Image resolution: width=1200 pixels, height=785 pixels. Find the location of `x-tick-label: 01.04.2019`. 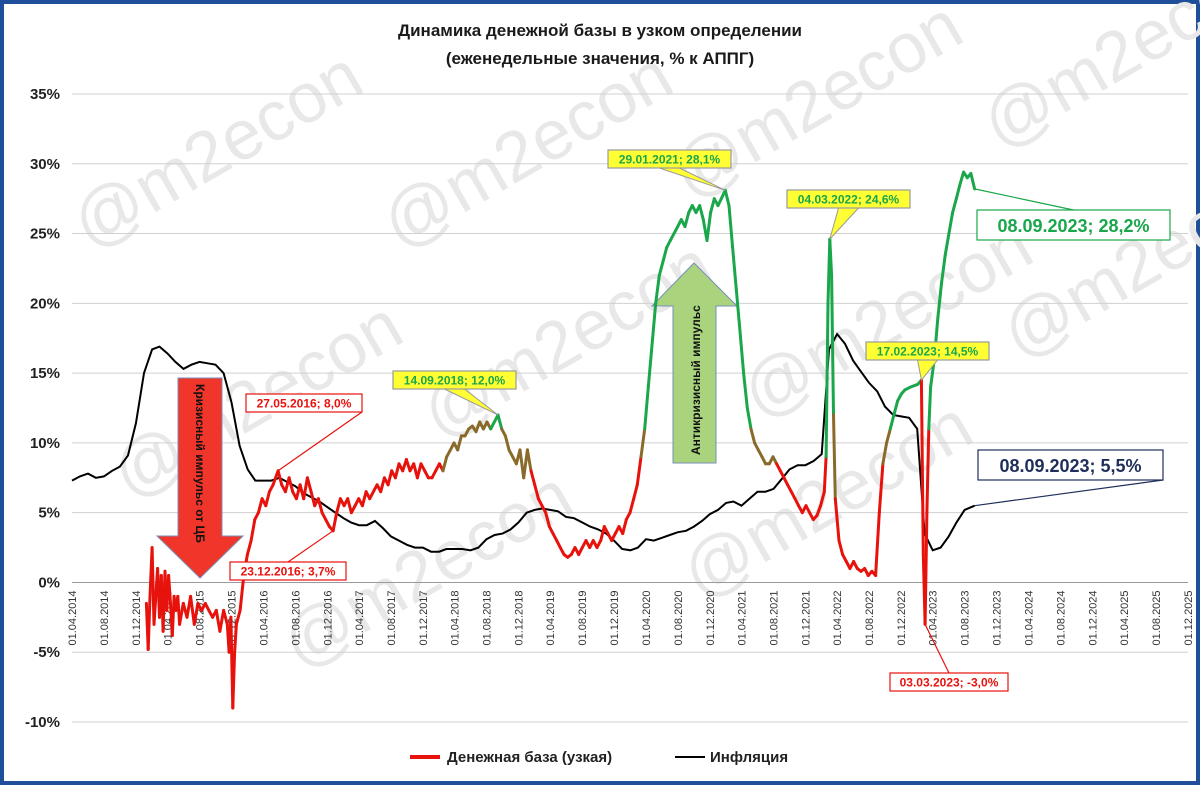

x-tick-label: 01.04.2019 is located at coordinates (551, 617).